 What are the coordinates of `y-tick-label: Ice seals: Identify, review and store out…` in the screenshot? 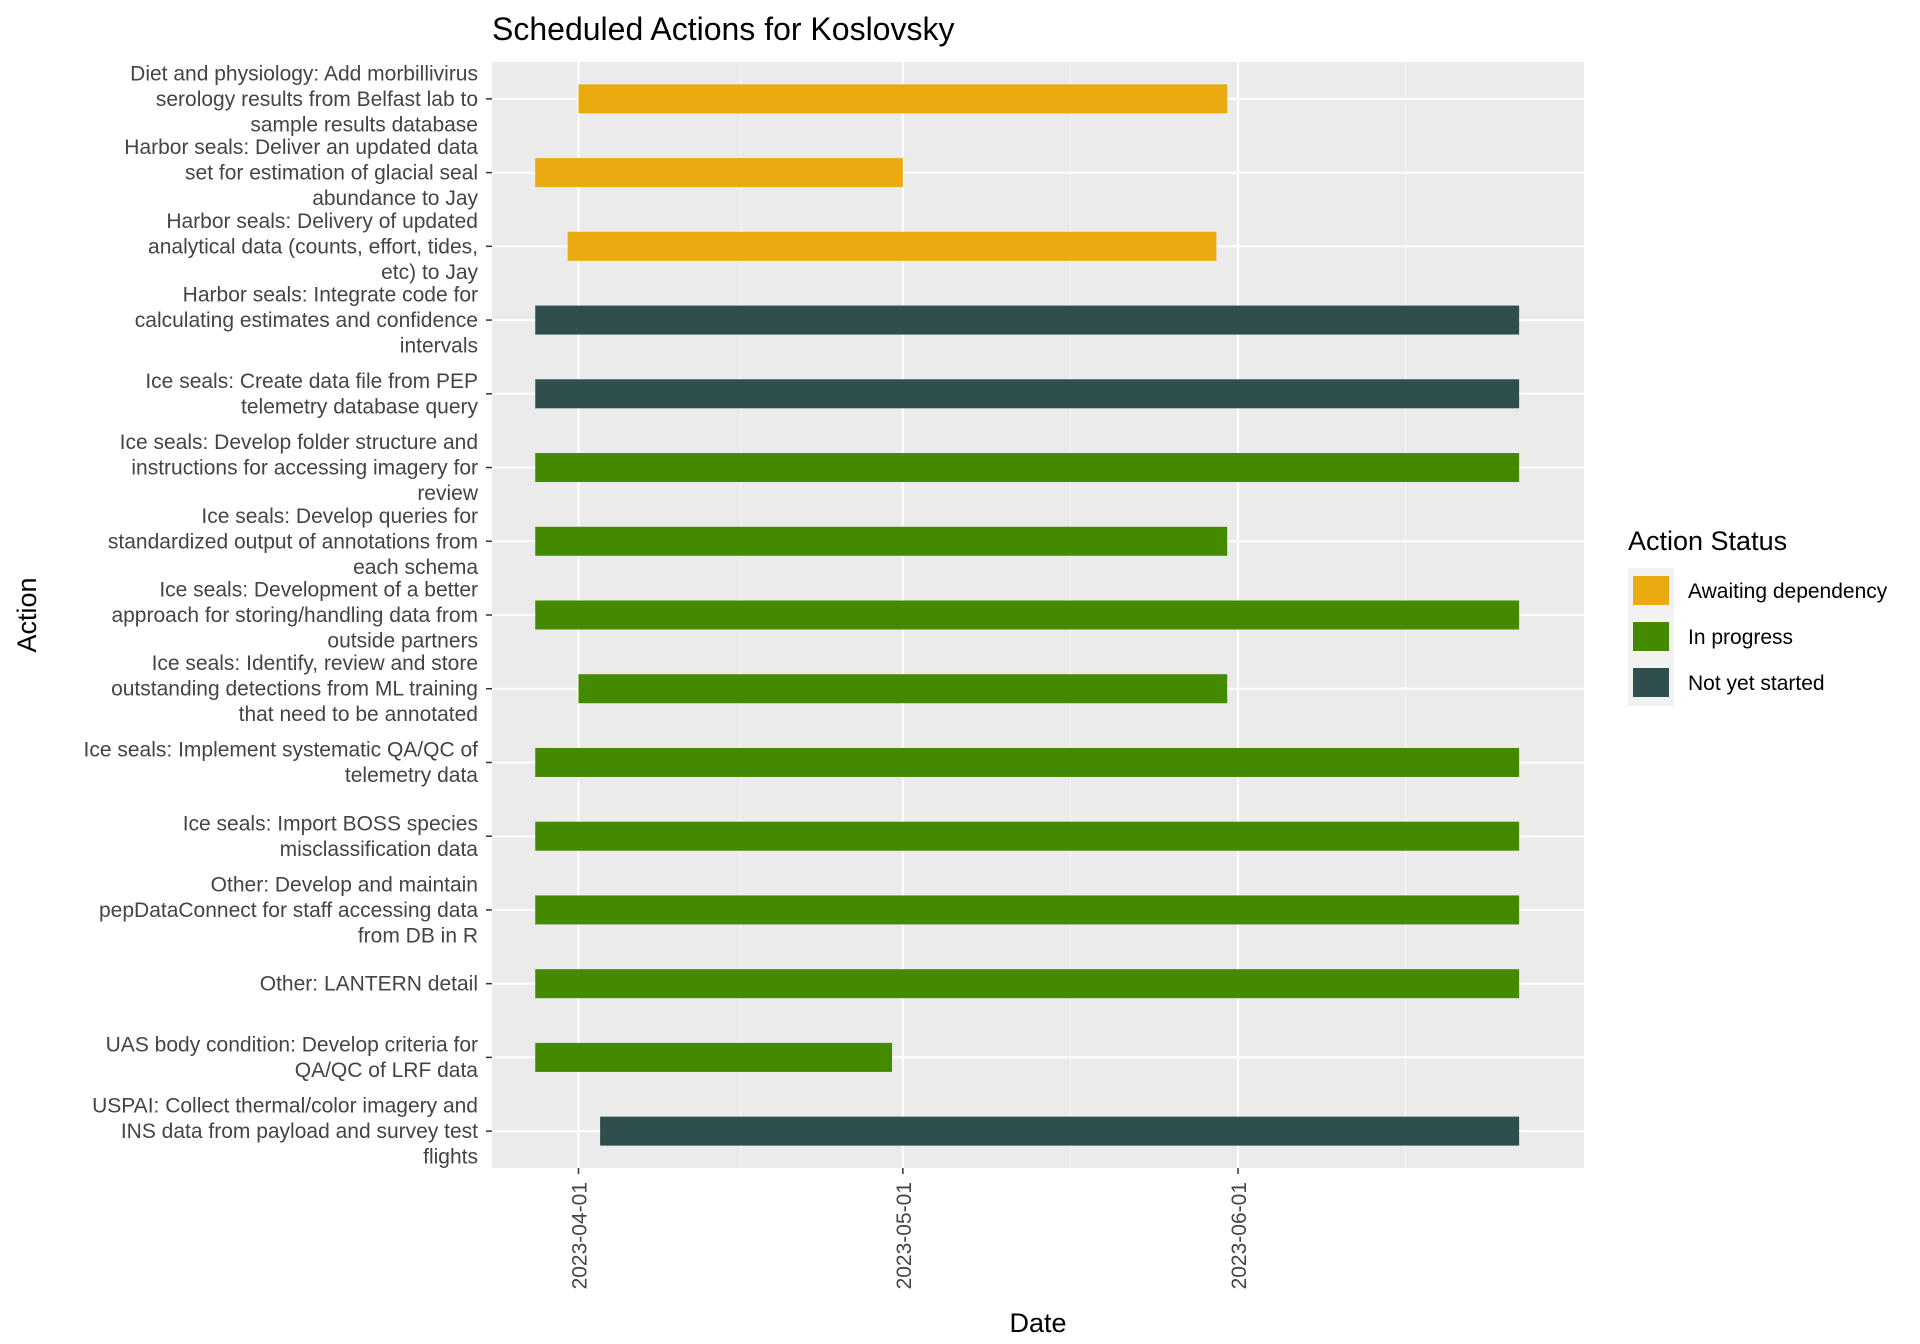 It's located at (294, 689).